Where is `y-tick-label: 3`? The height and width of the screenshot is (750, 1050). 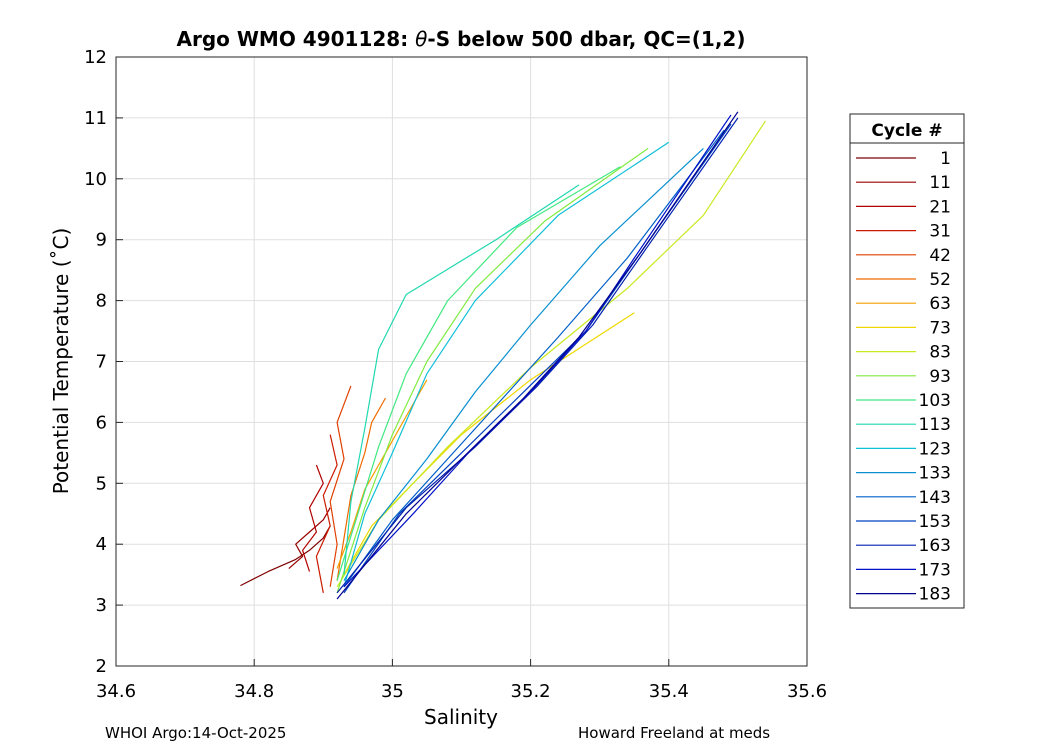 y-tick-label: 3 is located at coordinates (101, 605).